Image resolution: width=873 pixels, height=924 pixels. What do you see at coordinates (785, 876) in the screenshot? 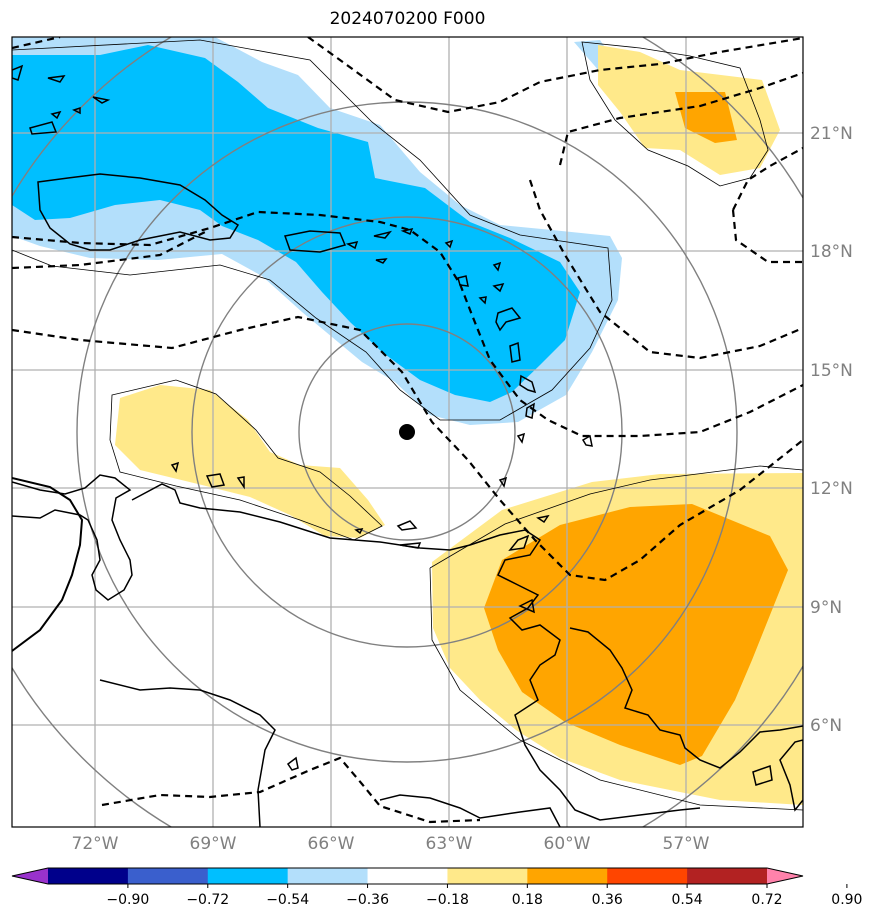
I see `colorbar-extend-high` at bounding box center [785, 876].